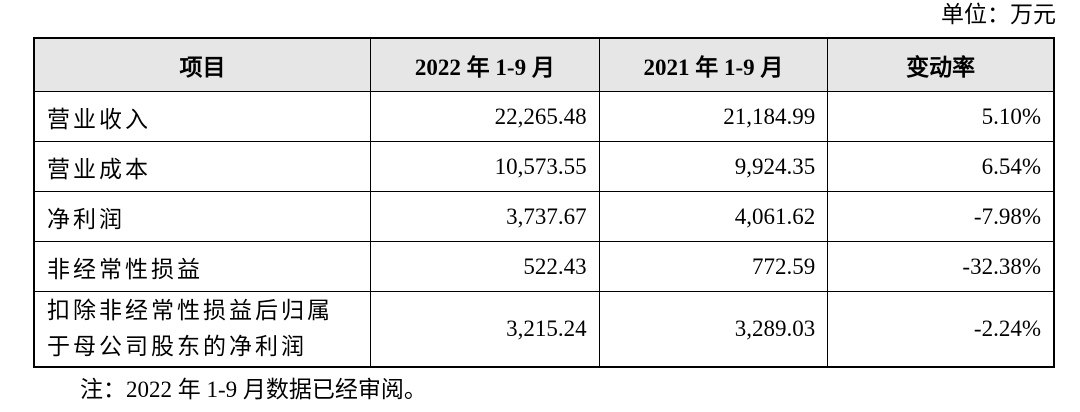 This screenshot has width=1080, height=412. What do you see at coordinates (713, 216) in the screenshot?
I see `value-cell: 4,061.62` at bounding box center [713, 216].